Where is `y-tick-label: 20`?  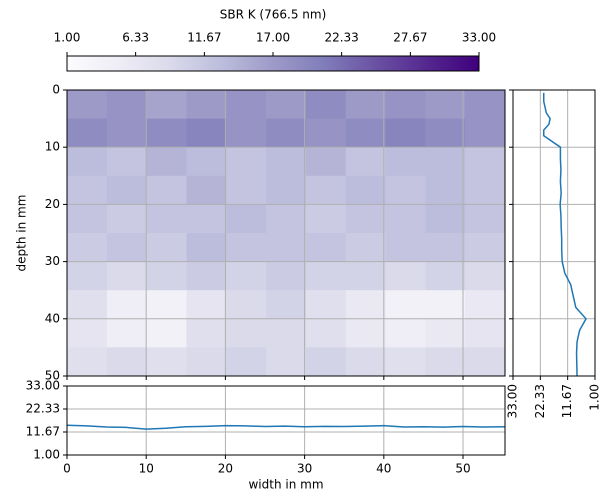 y-tick-label: 20 is located at coordinates (52, 204).